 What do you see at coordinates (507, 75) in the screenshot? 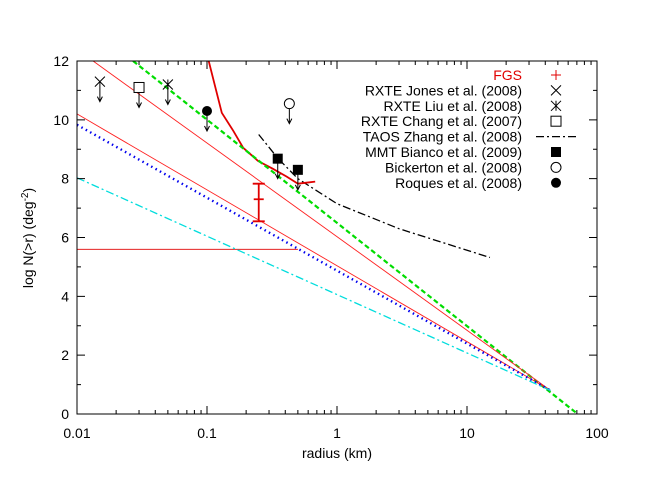
I see `legend-label-0: FGS` at bounding box center [507, 75].